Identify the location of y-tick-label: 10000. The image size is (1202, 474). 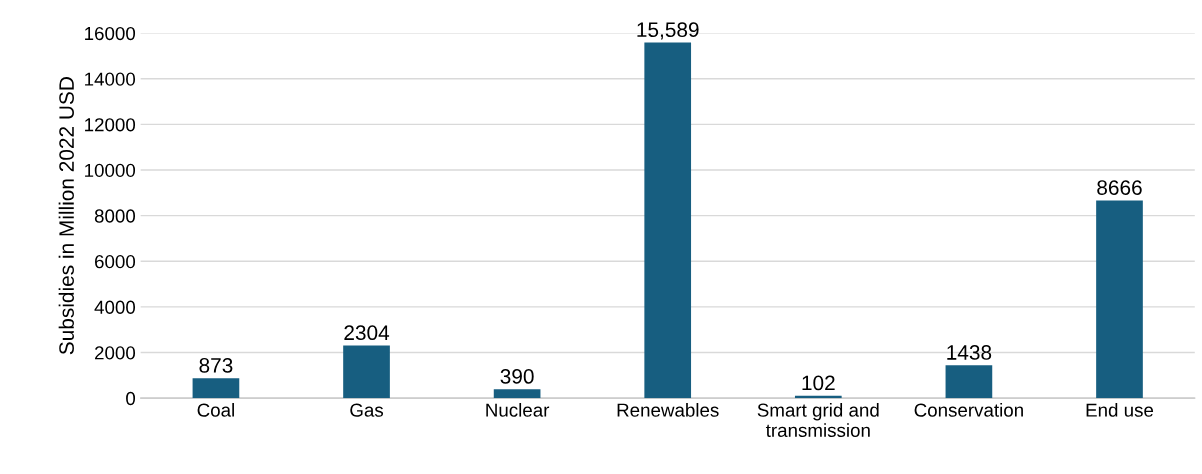
(110, 170).